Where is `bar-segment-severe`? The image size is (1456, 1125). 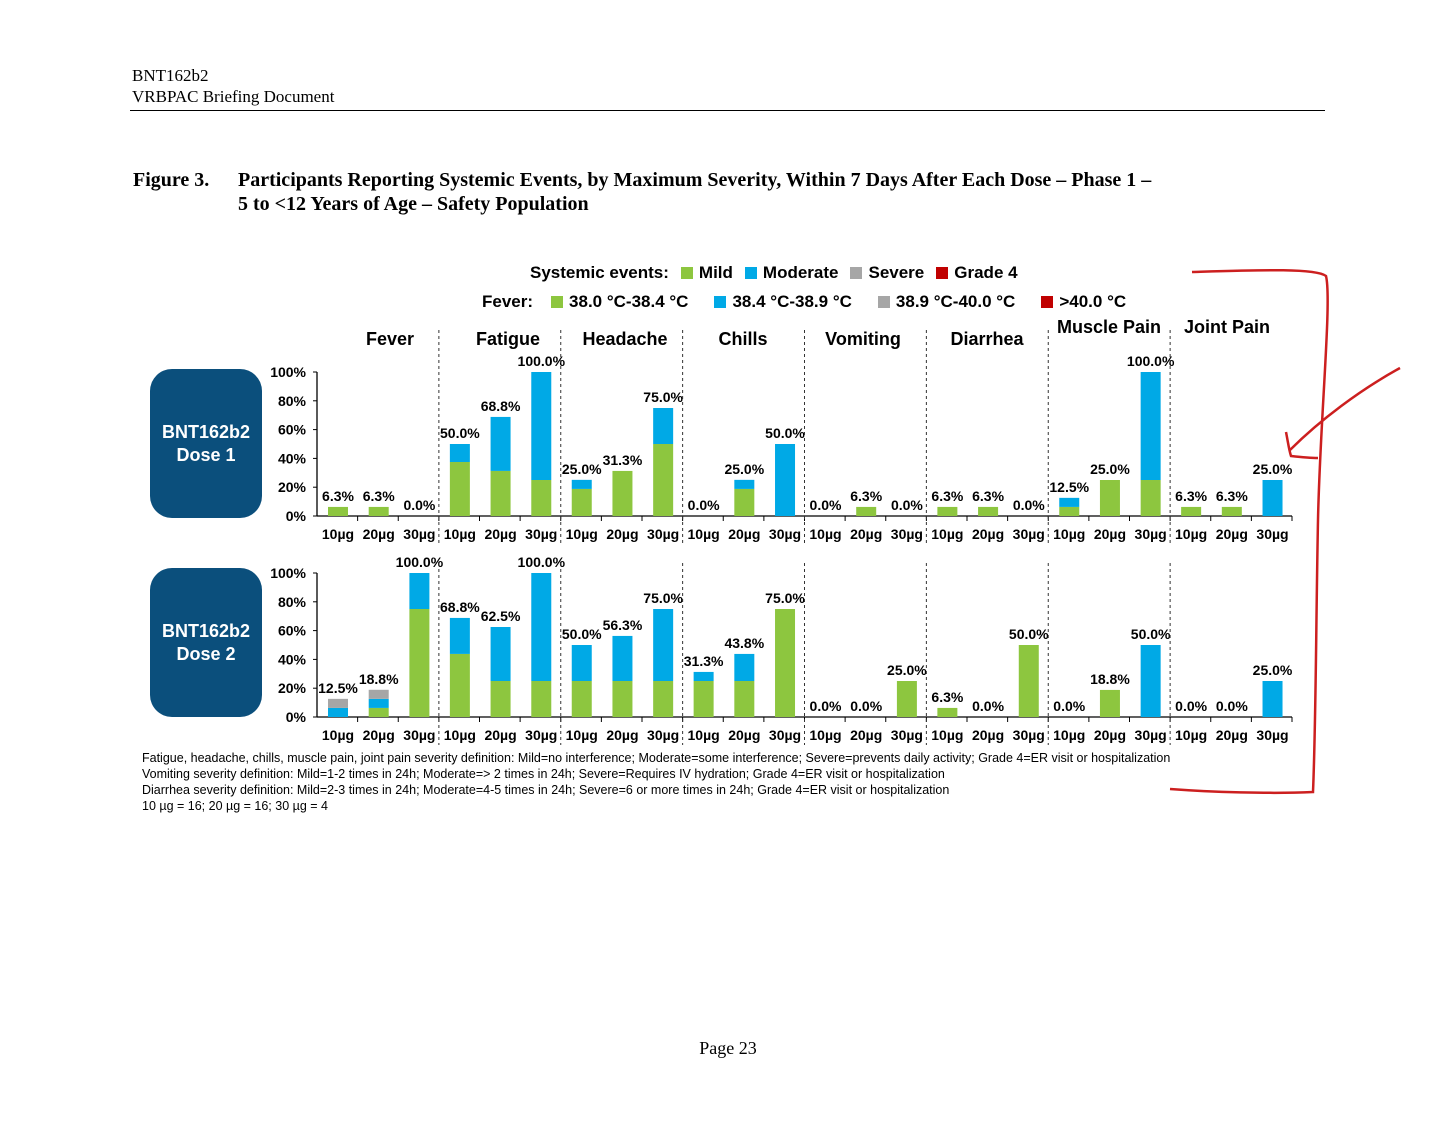 bar-segment-severe is located at coordinates (338, 703).